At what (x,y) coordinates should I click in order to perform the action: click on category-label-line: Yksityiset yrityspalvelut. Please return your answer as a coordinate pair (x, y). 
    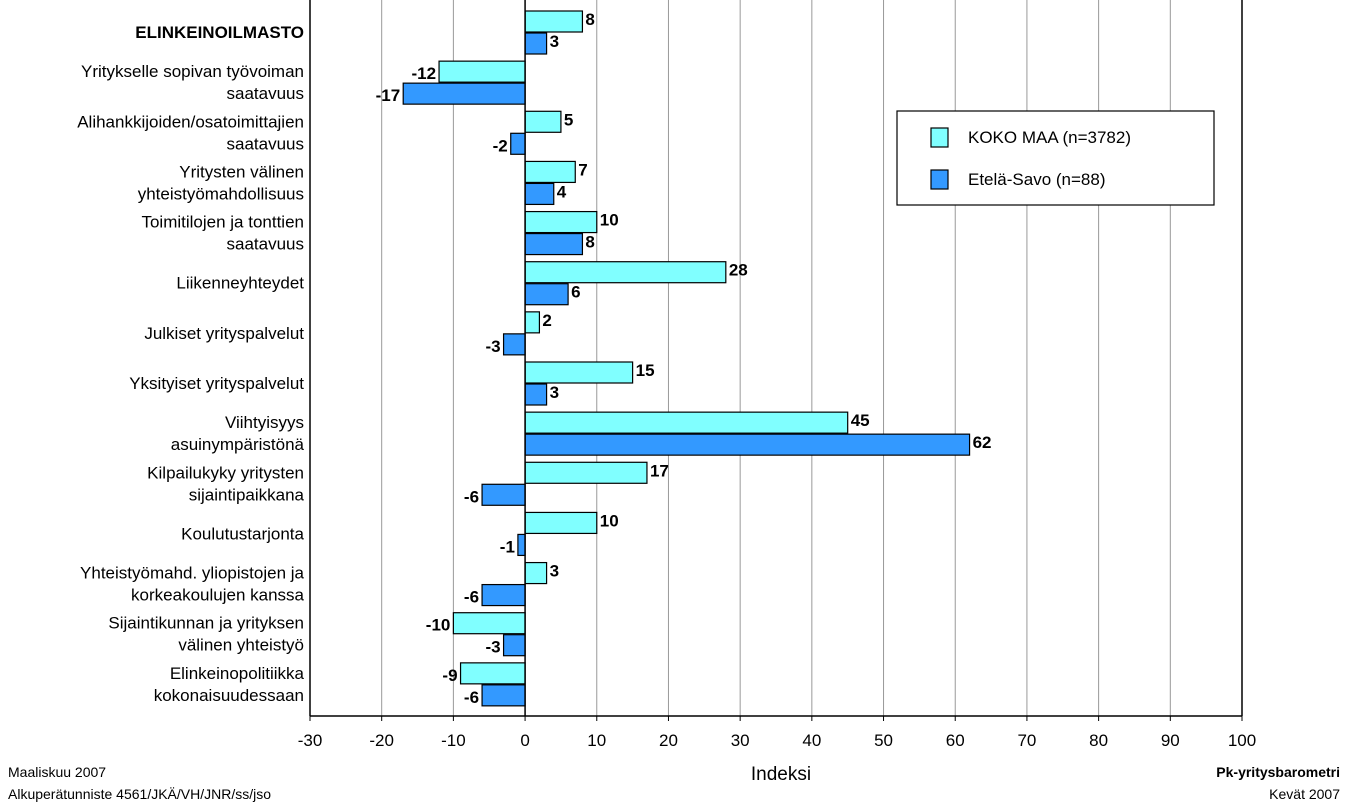
    Looking at the image, I should click on (216, 383).